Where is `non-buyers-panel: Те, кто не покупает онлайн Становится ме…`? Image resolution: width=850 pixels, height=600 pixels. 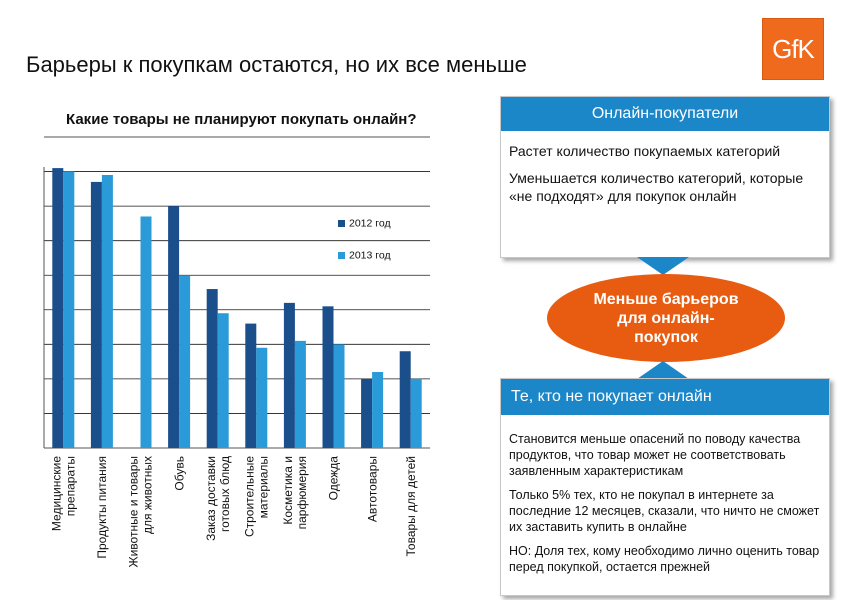 non-buyers-panel: Те, кто не покупает онлайн Становится ме… is located at coordinates (665, 487).